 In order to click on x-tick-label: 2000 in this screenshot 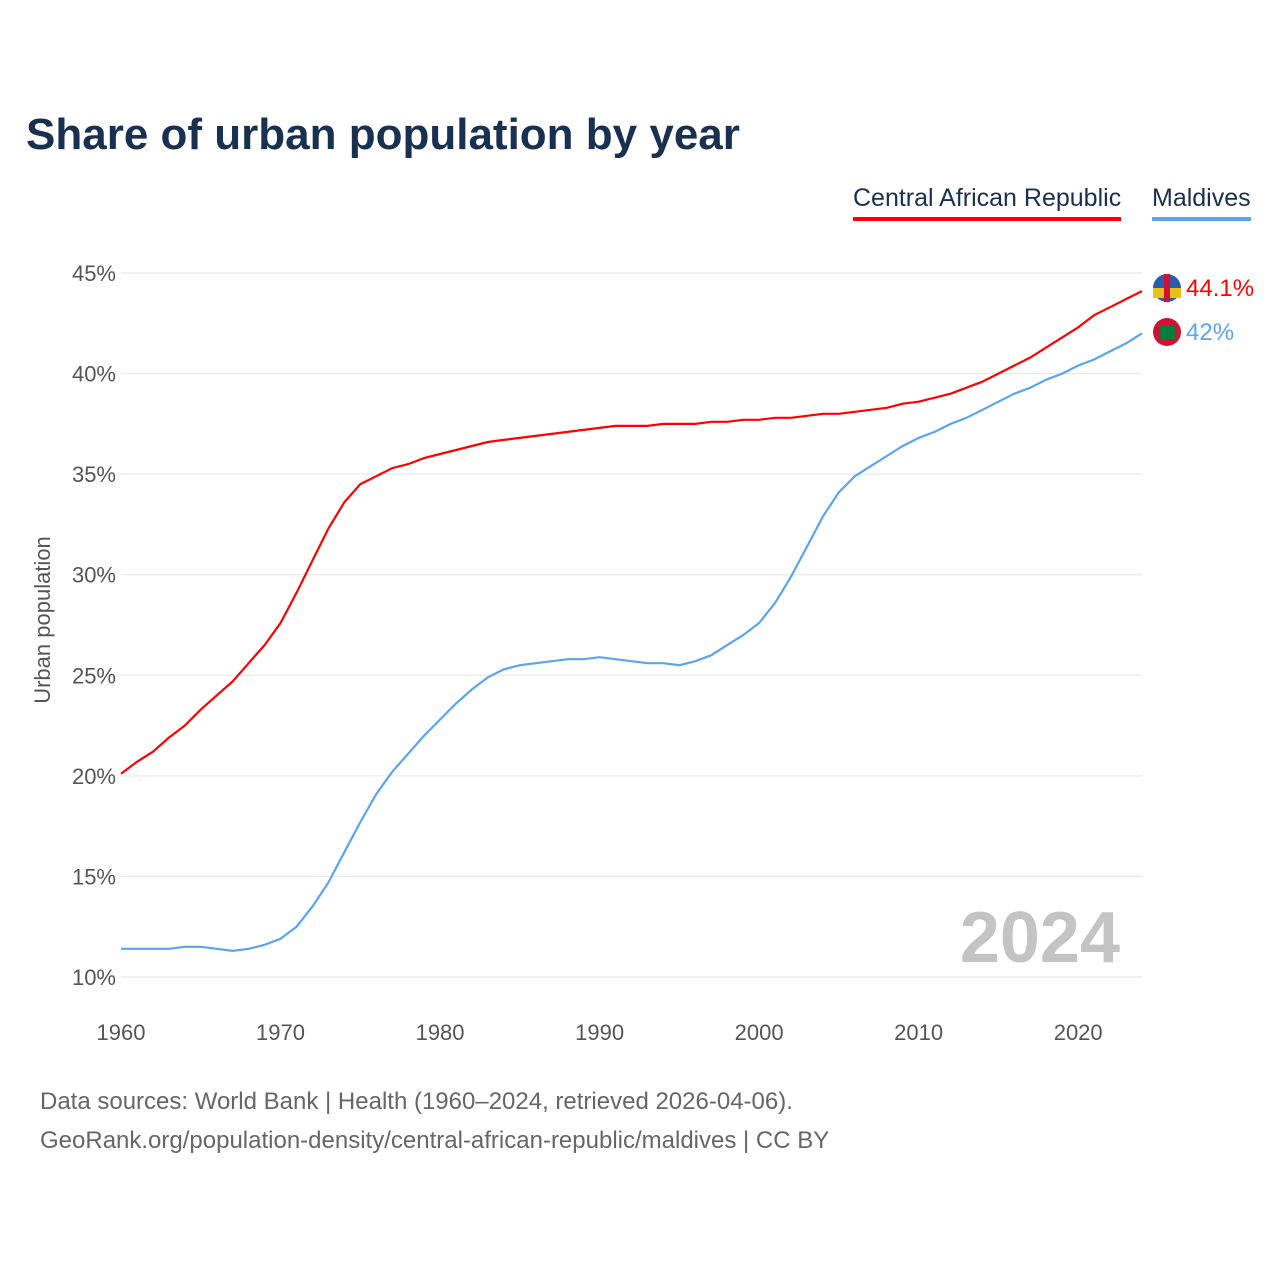, I will do `click(759, 1032)`.